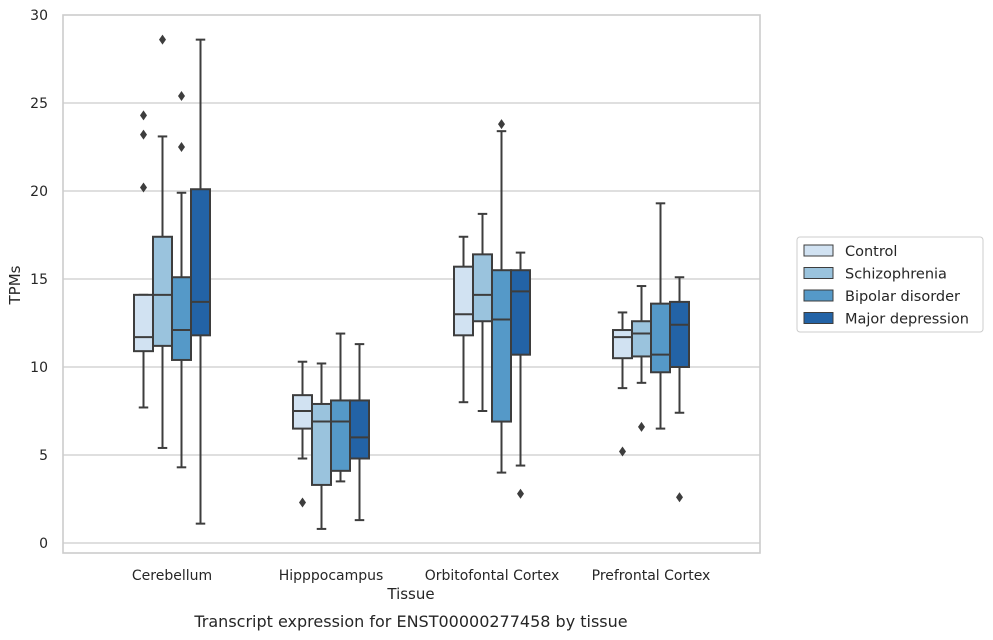 This screenshot has height=640, width=993. I want to click on x-tick-label: Cerebellum, so click(172, 576).